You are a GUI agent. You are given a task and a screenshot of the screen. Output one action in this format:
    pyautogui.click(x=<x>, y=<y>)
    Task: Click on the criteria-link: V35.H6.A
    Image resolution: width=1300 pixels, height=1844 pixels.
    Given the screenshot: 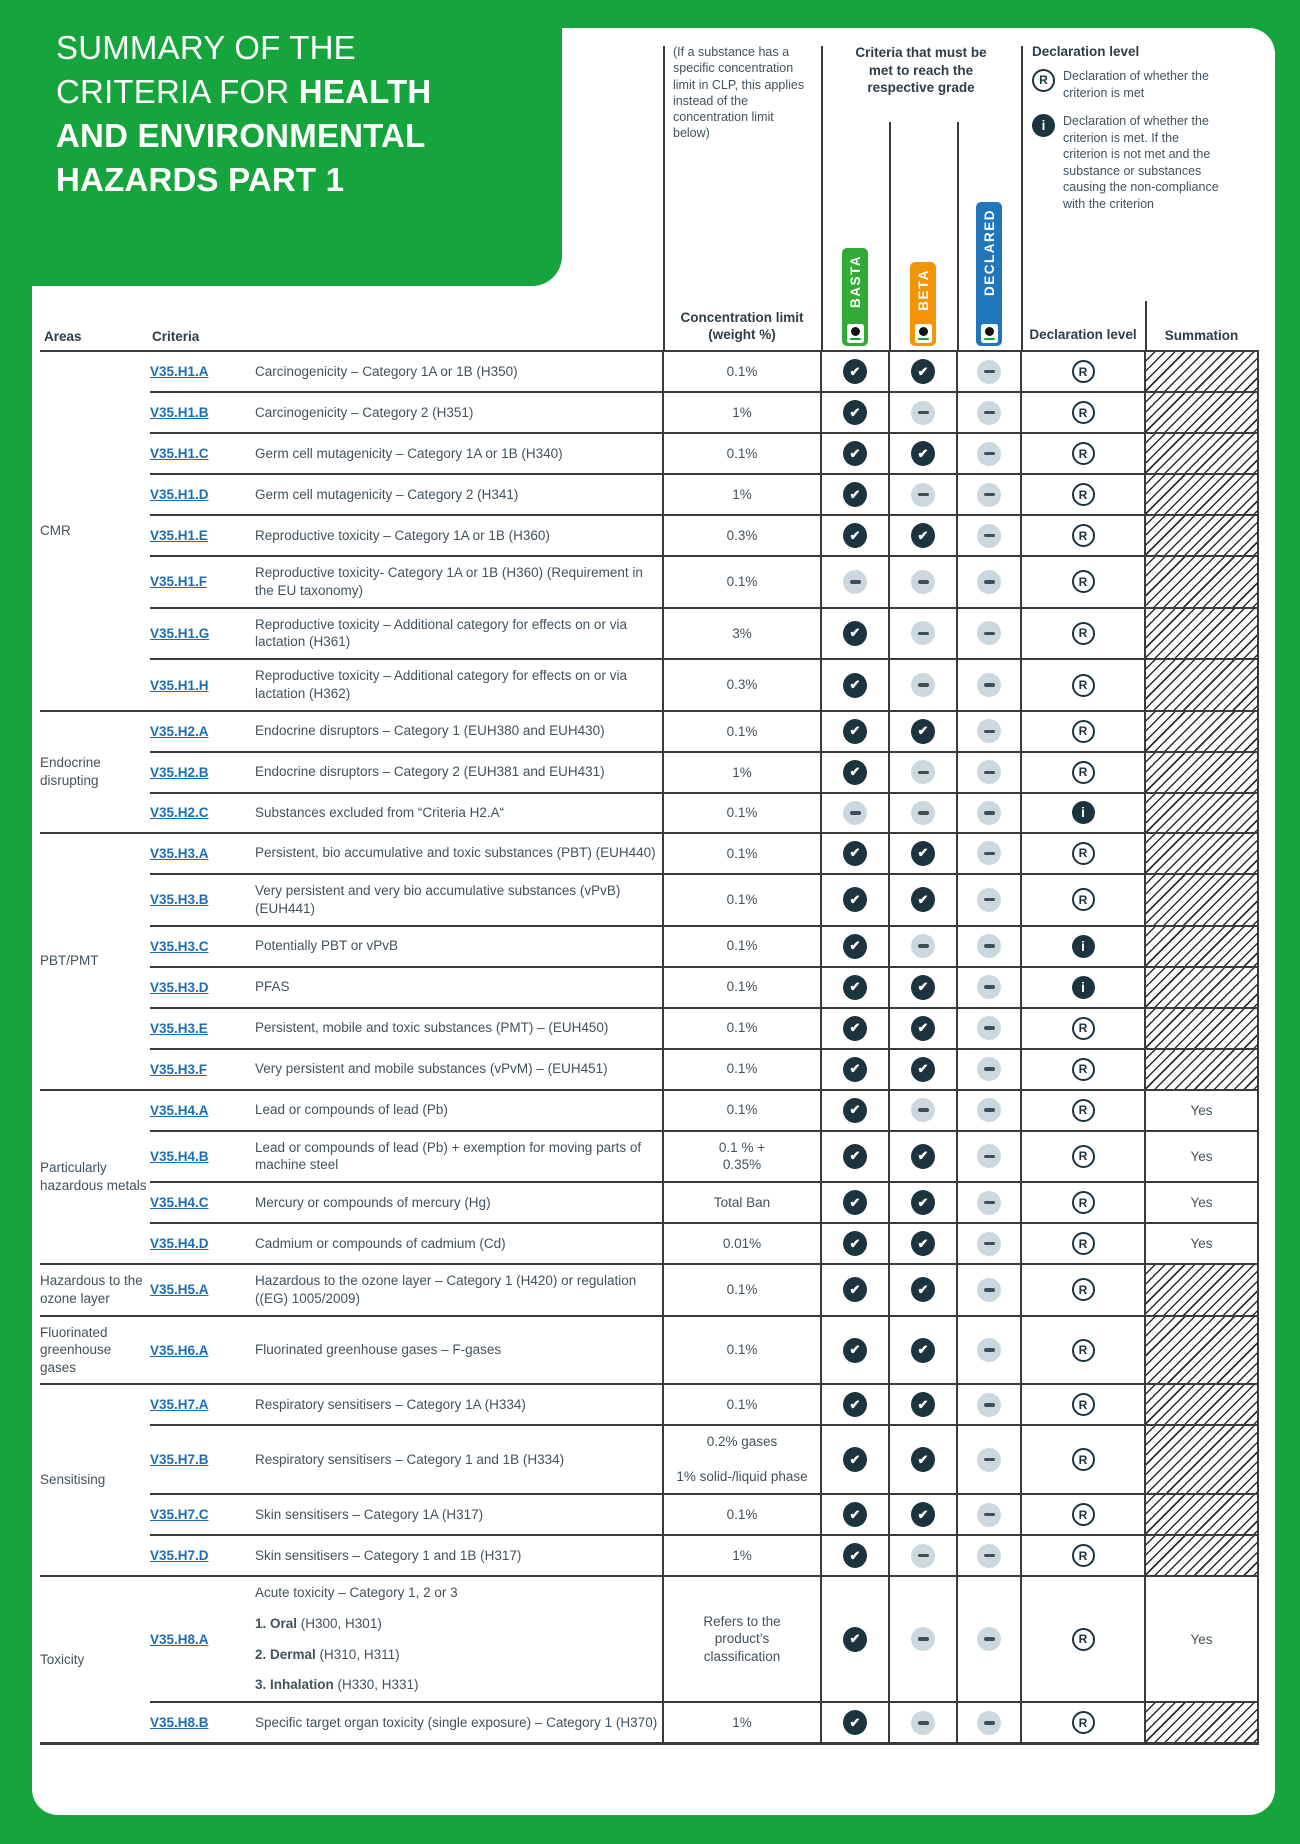 What is the action you would take?
    pyautogui.click(x=179, y=1350)
    